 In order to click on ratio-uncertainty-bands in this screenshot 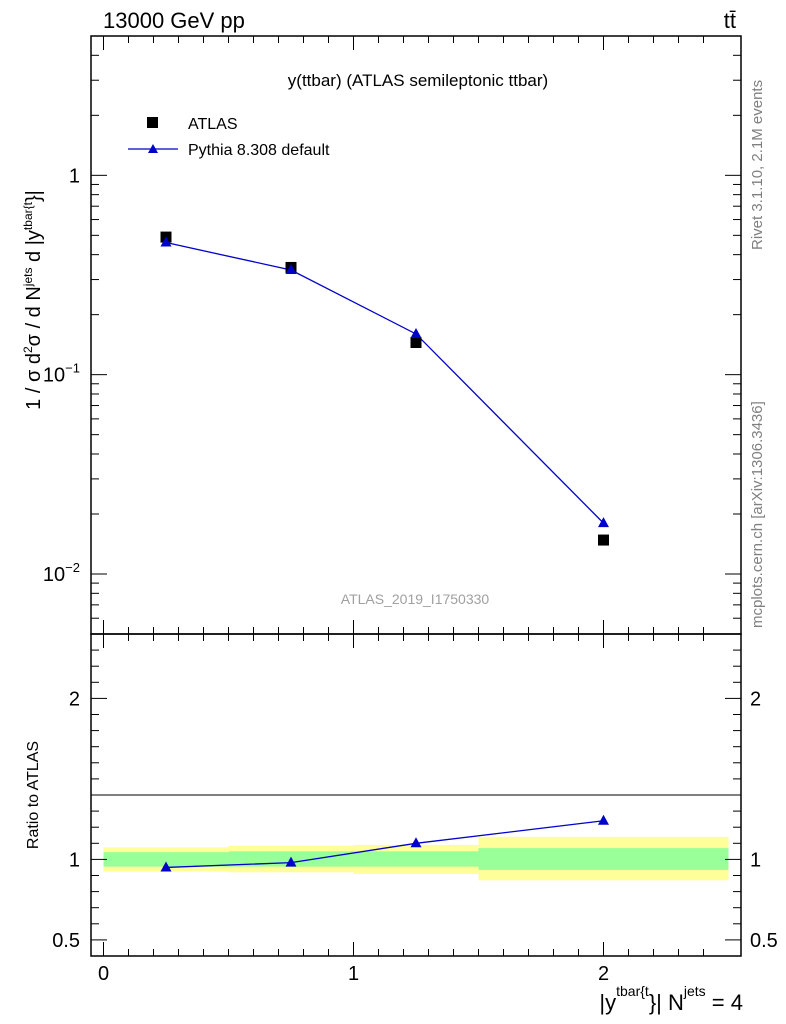, I will do `click(416, 858)`.